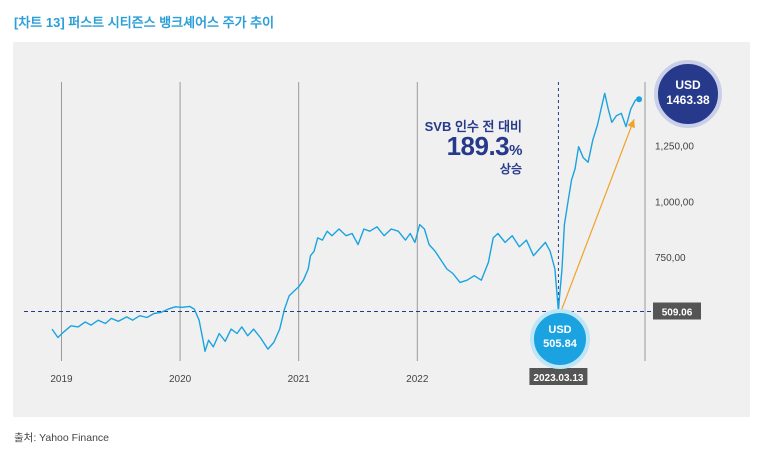 The image size is (770, 451). I want to click on event-date-label: 2023.03.13, so click(558, 378).